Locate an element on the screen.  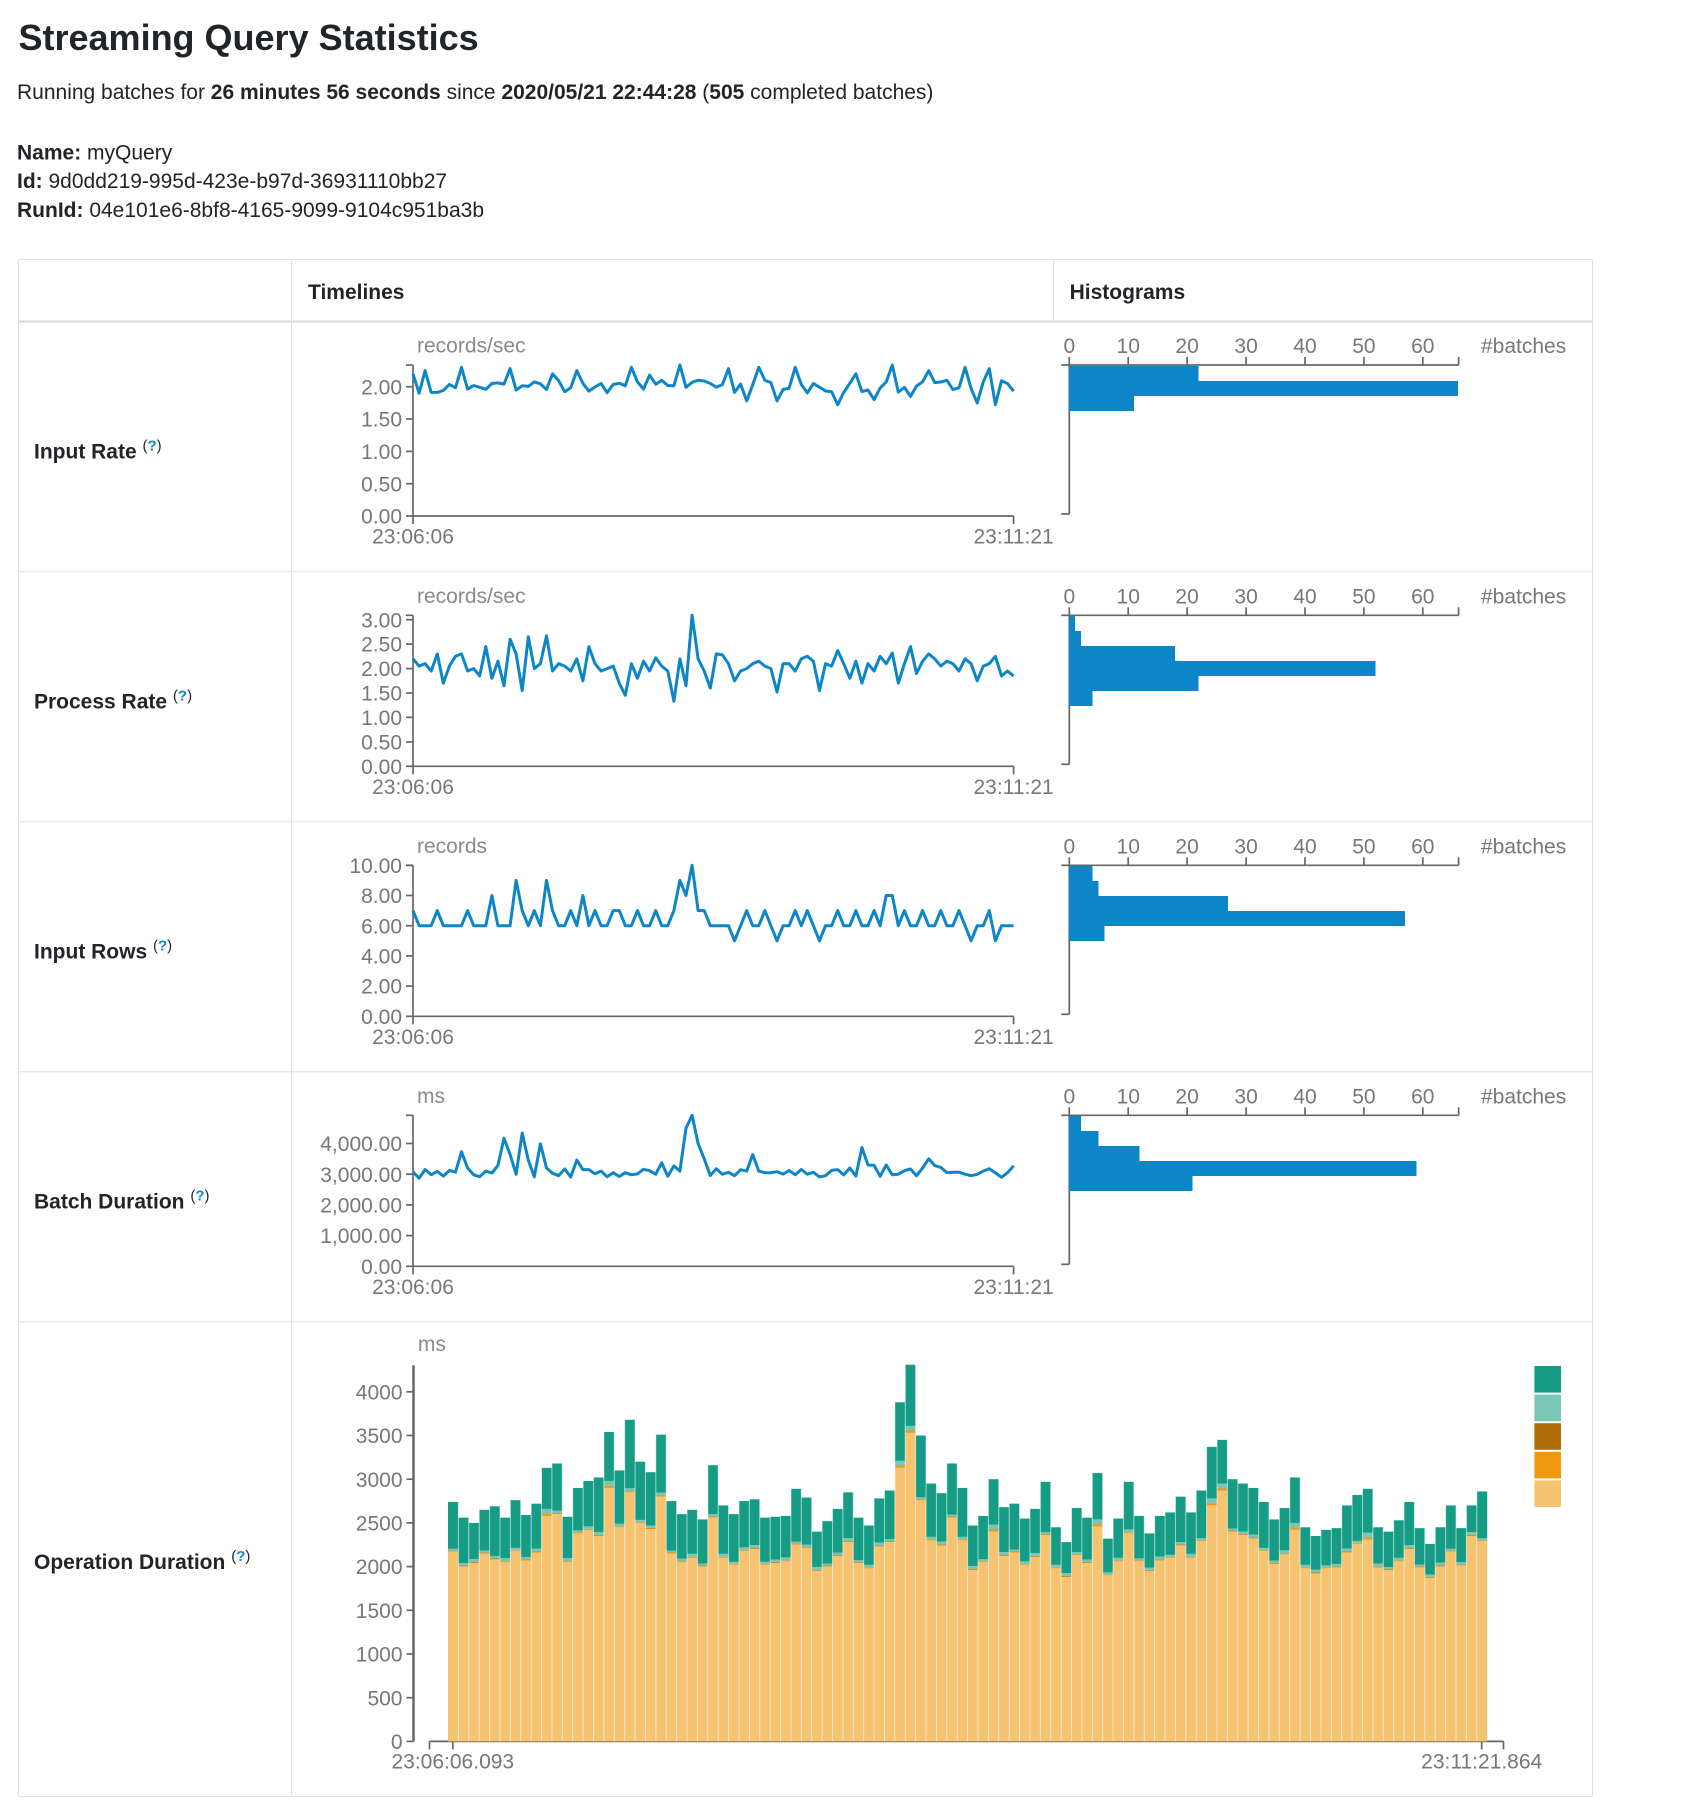
svg-text: 3,000.00 is located at coordinates (361, 1175).